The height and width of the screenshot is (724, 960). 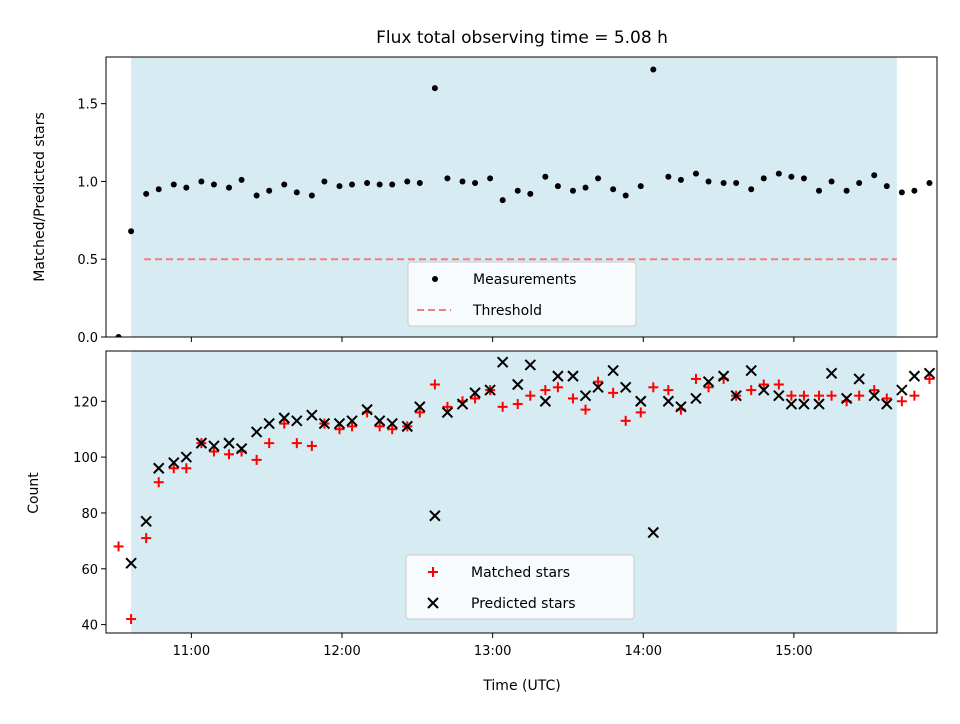 What do you see at coordinates (522, 38) in the screenshot?
I see `chart-title: Flux total observing time = 5.08 h` at bounding box center [522, 38].